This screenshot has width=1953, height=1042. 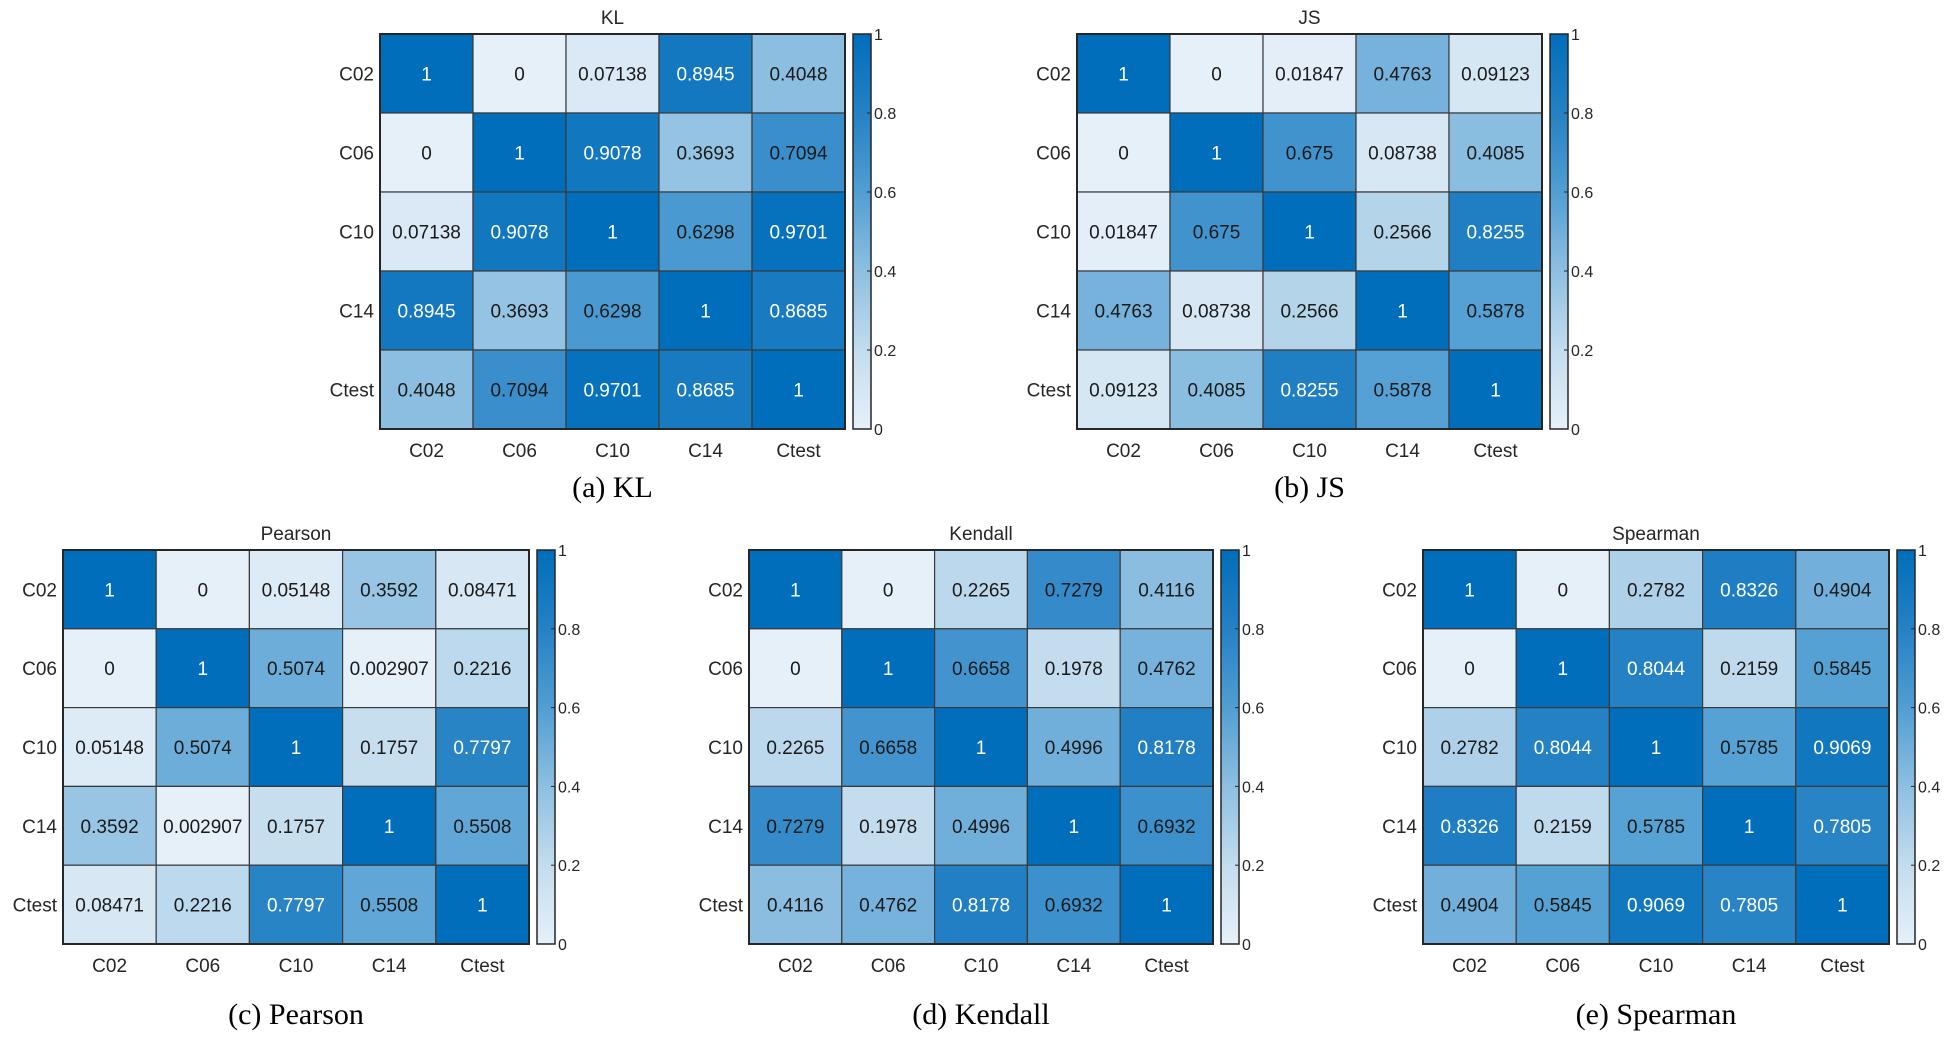 I want to click on cell-value-label: 0.2159, so click(x=1749, y=669).